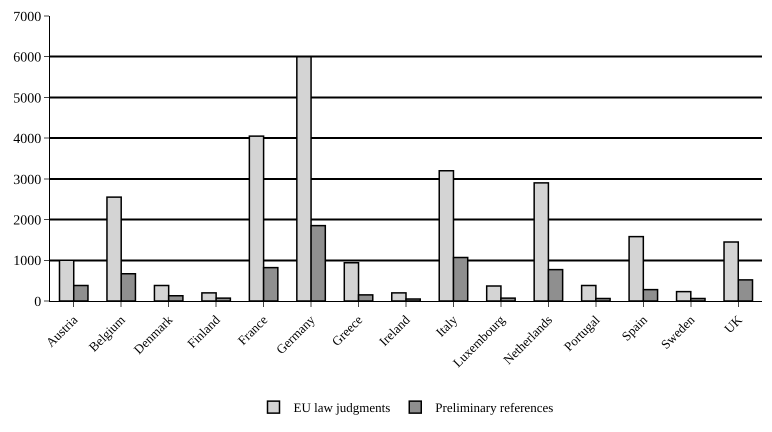 The width and height of the screenshot is (772, 432). I want to click on legend-label: EU law judgments, so click(342, 408).